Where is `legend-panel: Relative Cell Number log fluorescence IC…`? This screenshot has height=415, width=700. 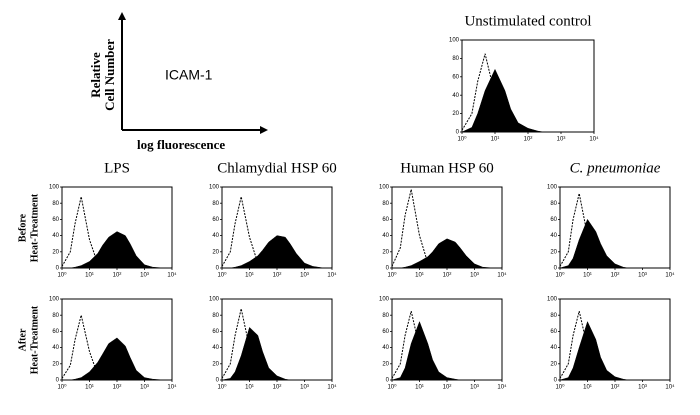 legend-panel: Relative Cell Number log fluorescence IC… is located at coordinates (178, 82).